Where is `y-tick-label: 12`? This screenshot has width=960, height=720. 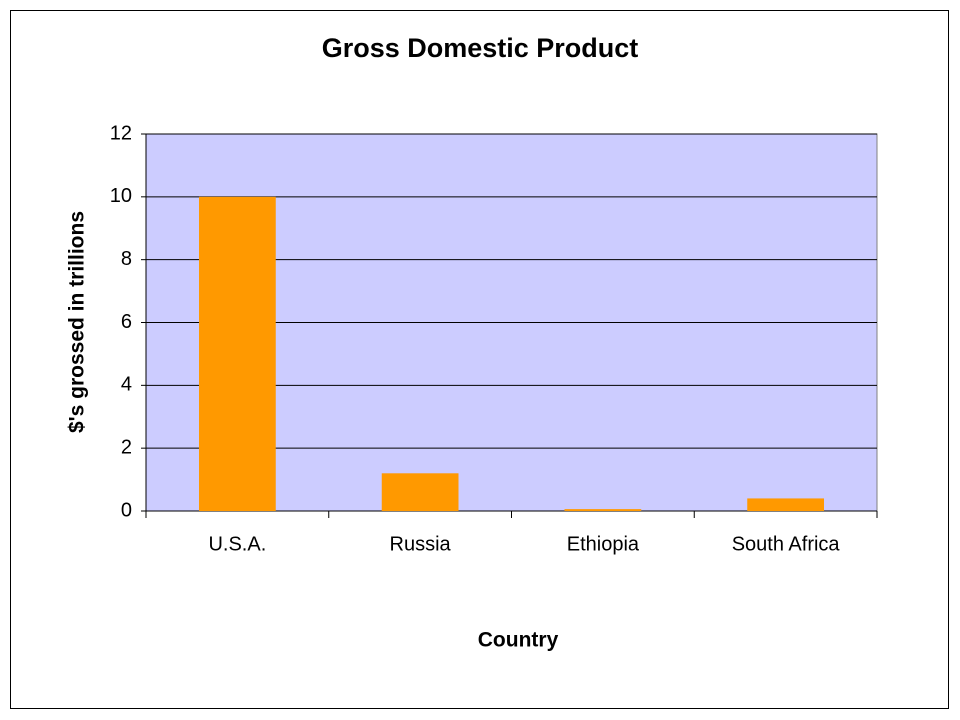
y-tick-label: 12 is located at coordinates (121, 133).